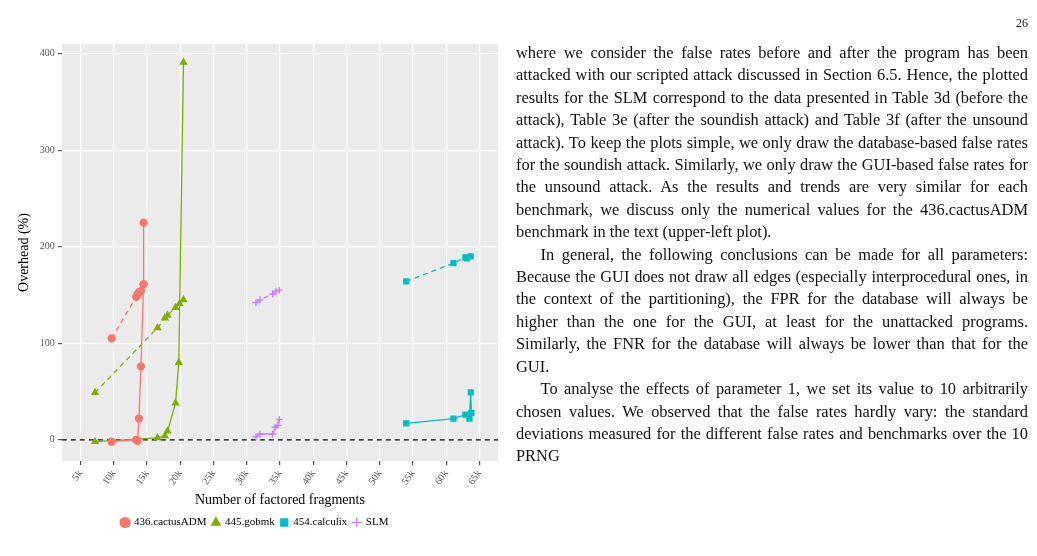 The image size is (1037, 556). I want to click on y-tick-label: 300, so click(47, 149).